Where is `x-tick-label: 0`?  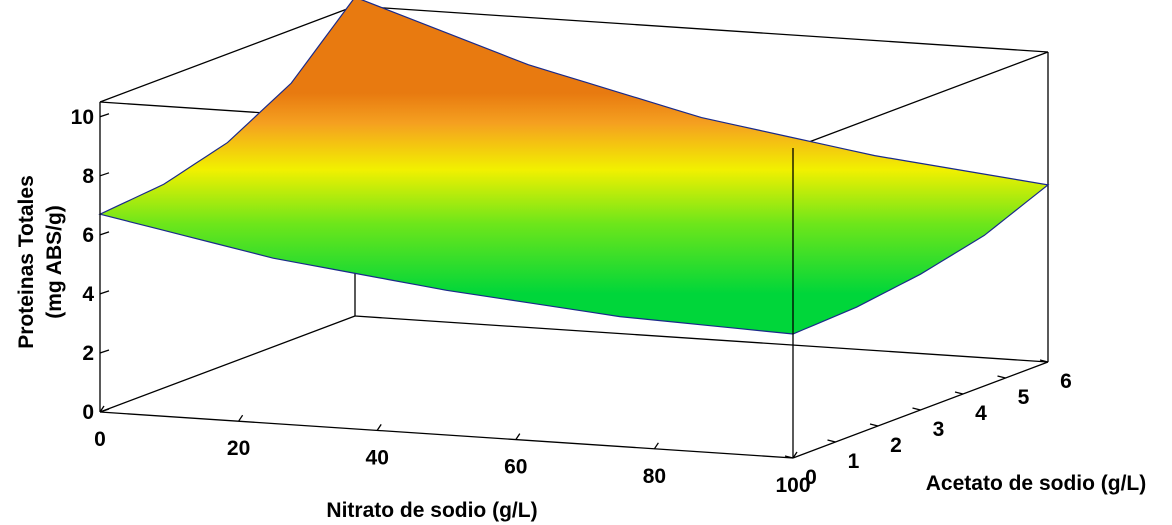 x-tick-label: 0 is located at coordinates (100, 439).